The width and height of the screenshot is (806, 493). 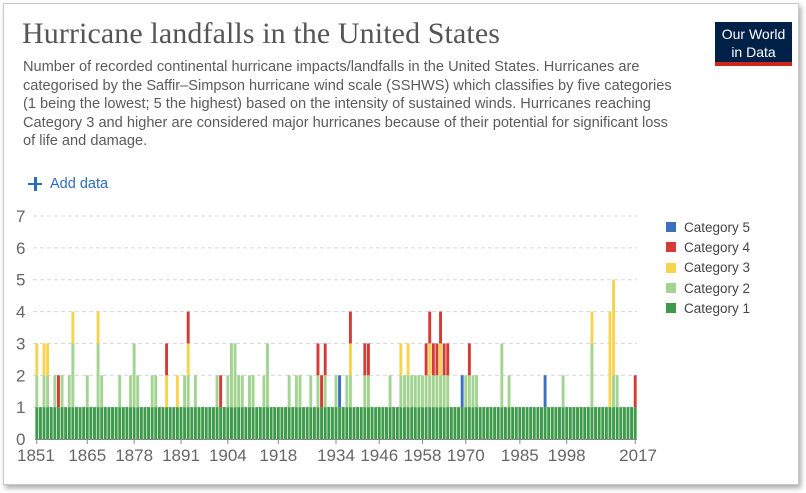 I want to click on x-tick-label: 1946, so click(x=379, y=455).